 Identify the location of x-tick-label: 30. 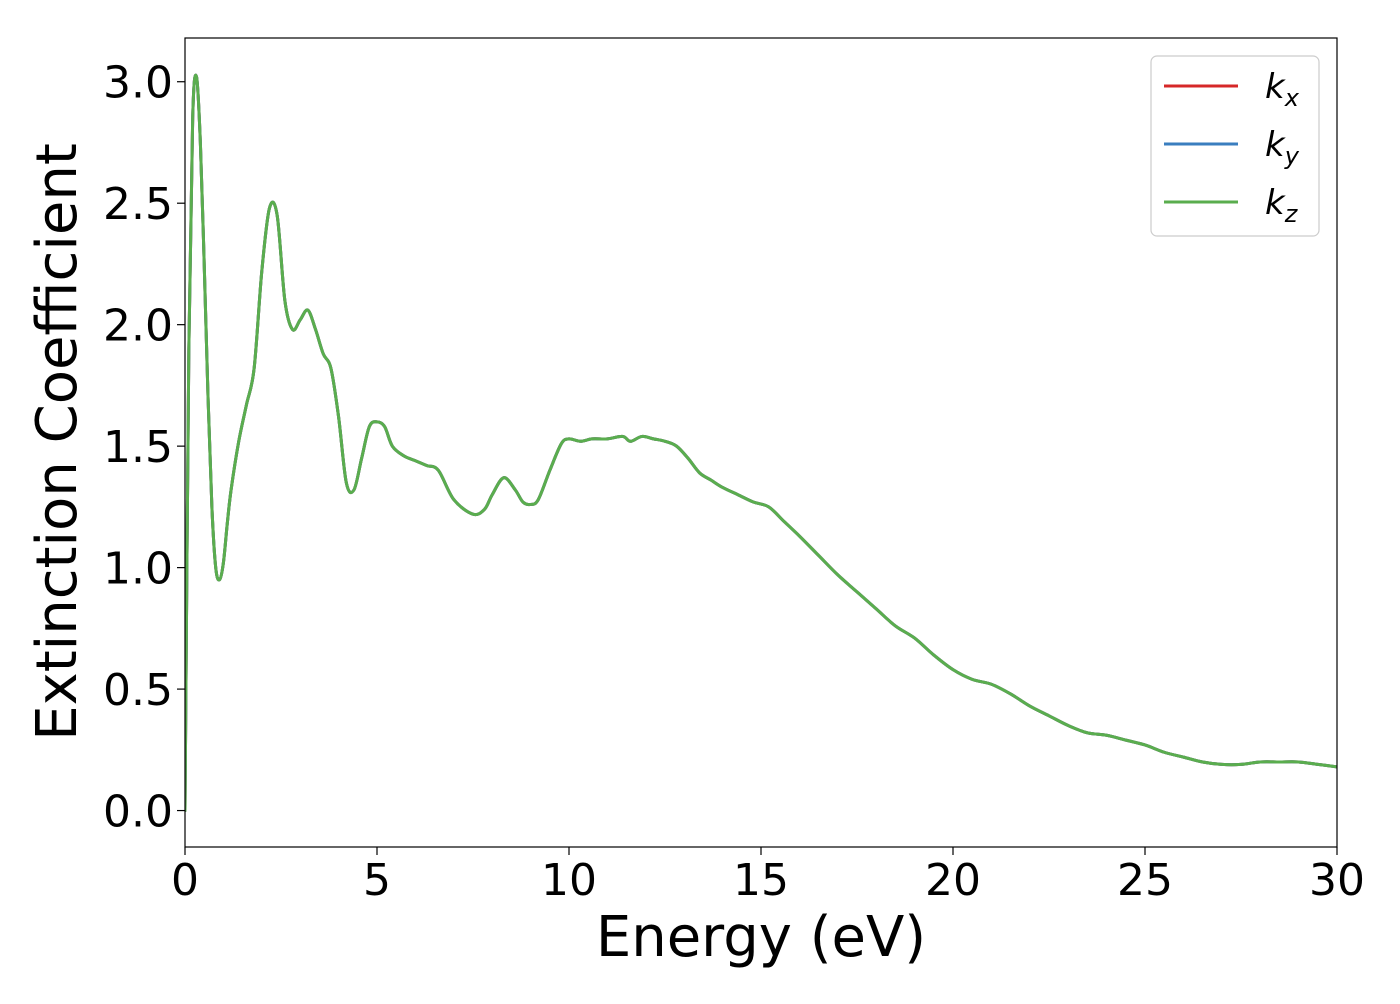
(1337, 880).